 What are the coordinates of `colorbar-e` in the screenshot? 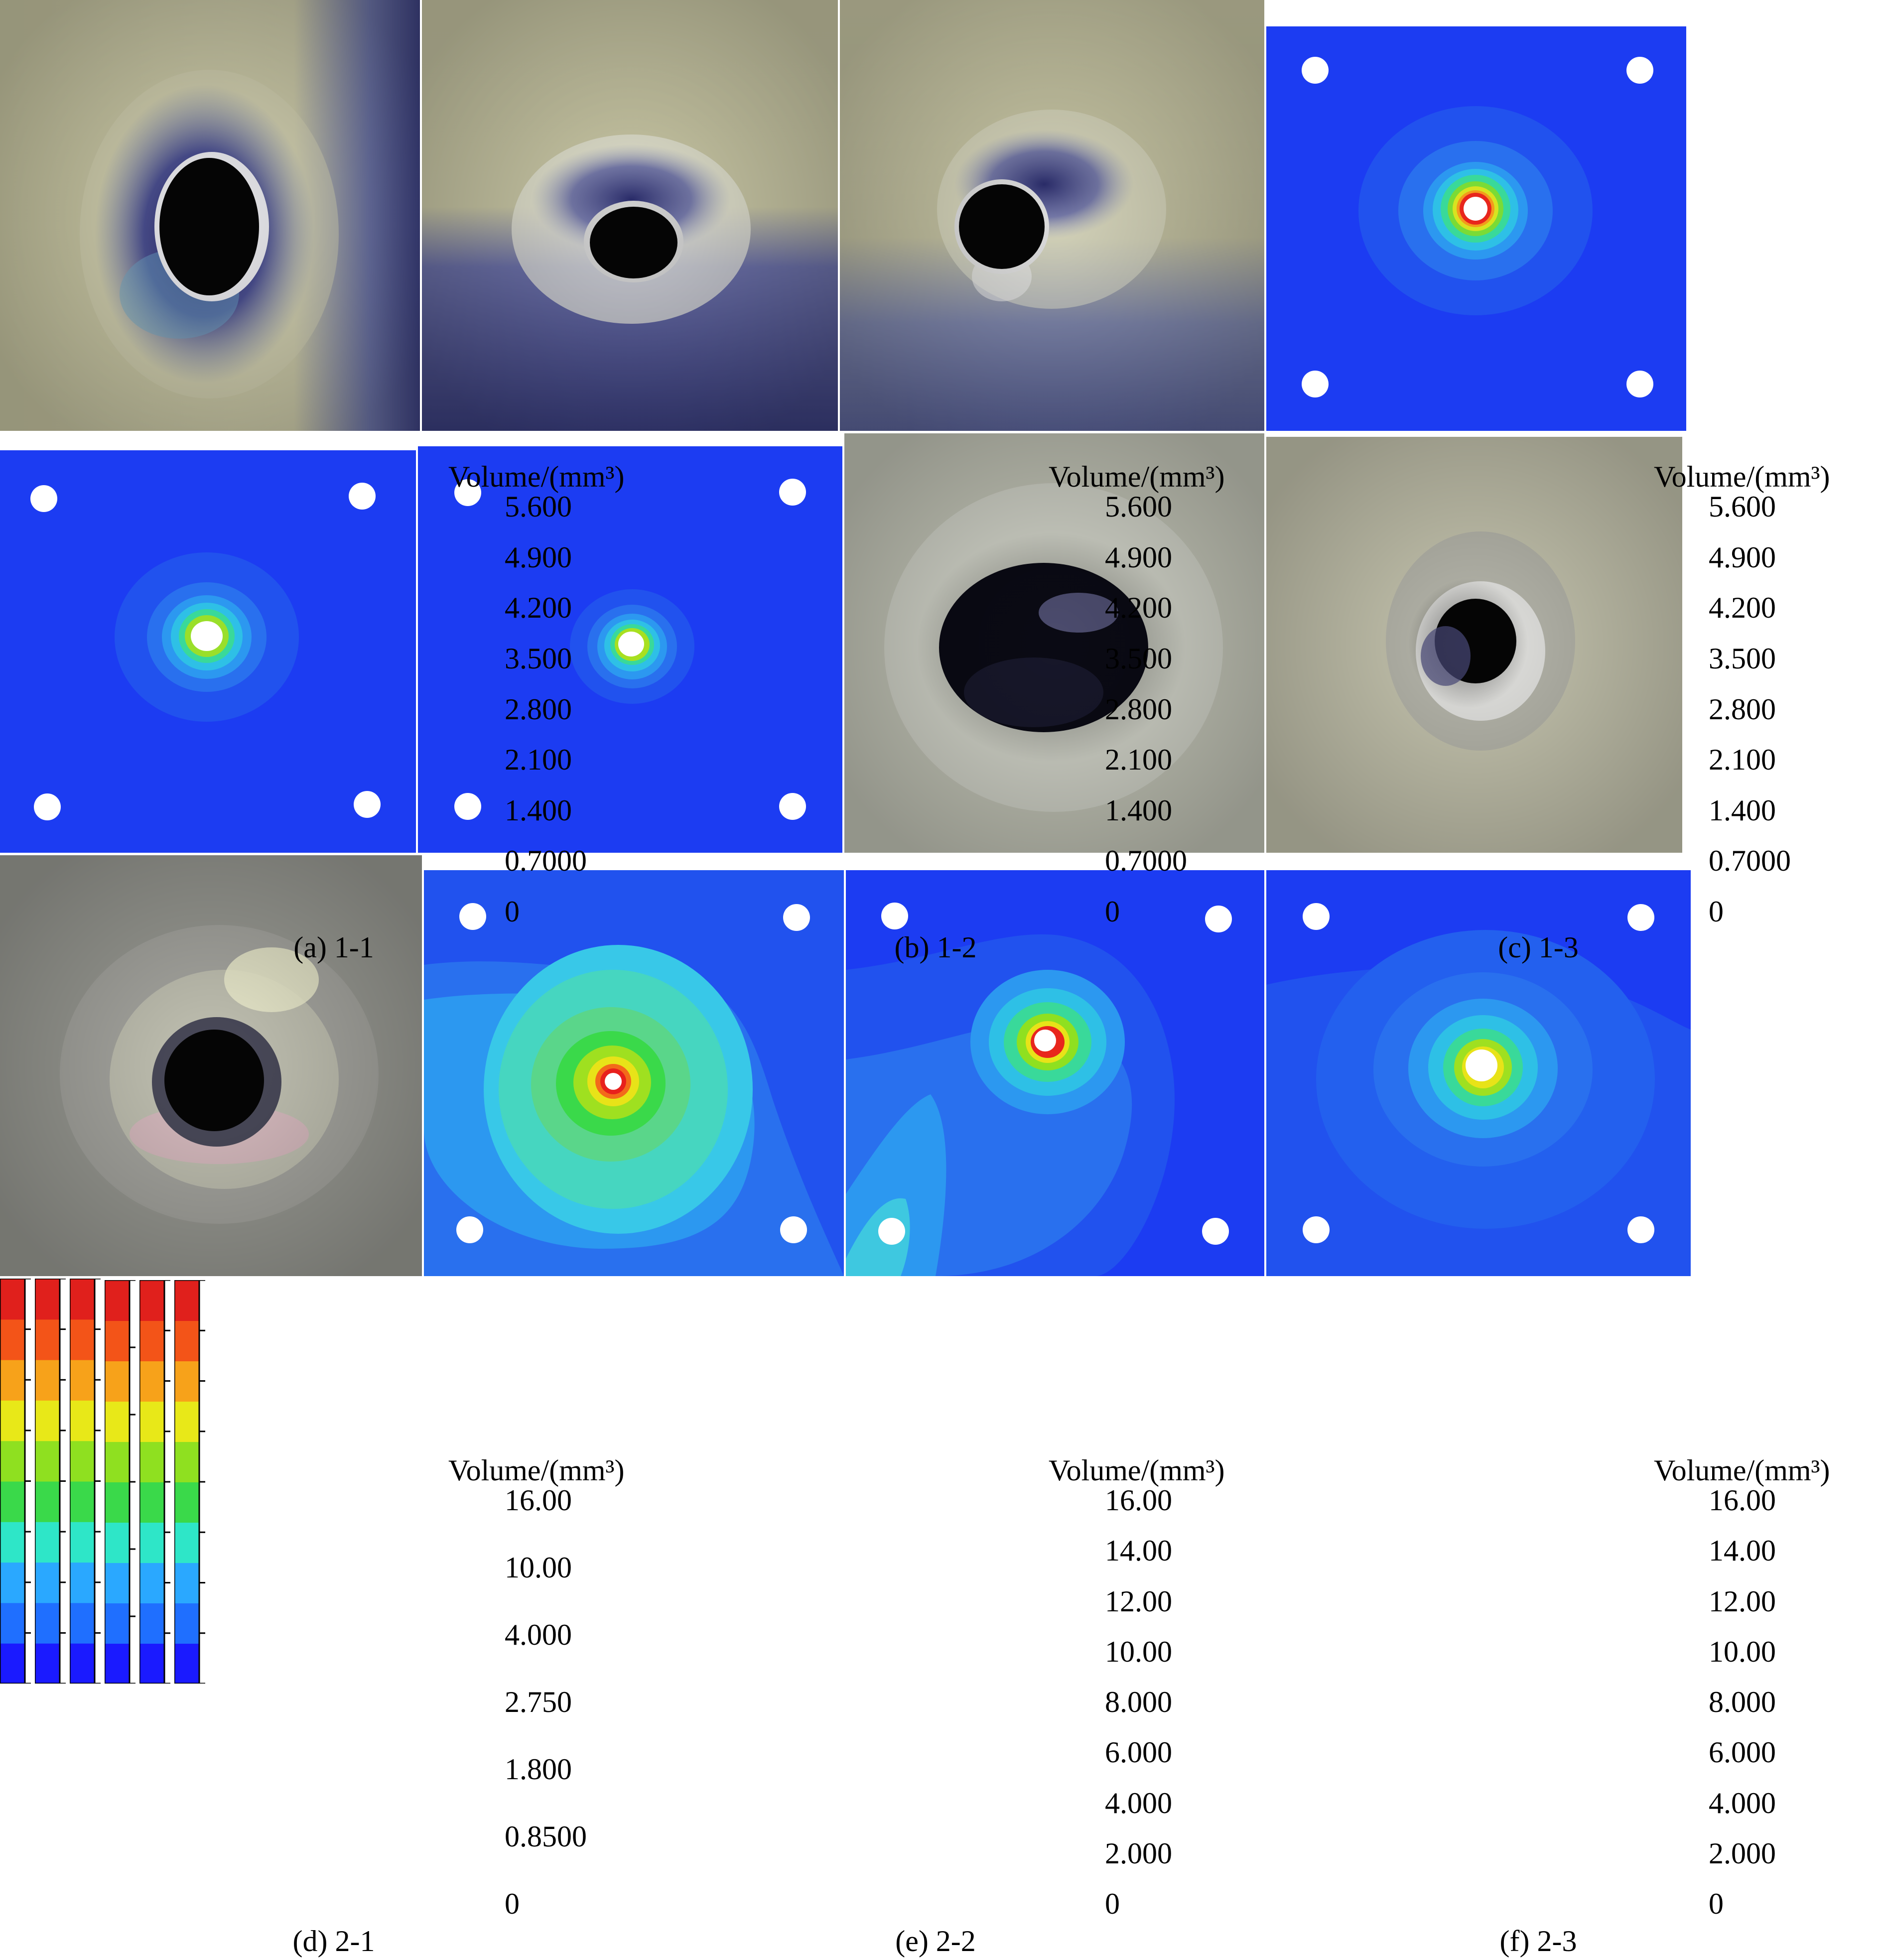 It's located at (154, 1482).